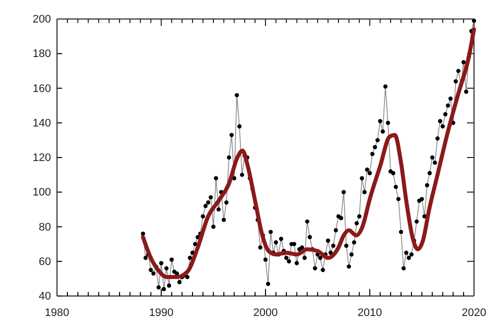 Image resolution: width=500 pixels, height=334 pixels. I want to click on y-tick-label: 180, so click(41, 54).